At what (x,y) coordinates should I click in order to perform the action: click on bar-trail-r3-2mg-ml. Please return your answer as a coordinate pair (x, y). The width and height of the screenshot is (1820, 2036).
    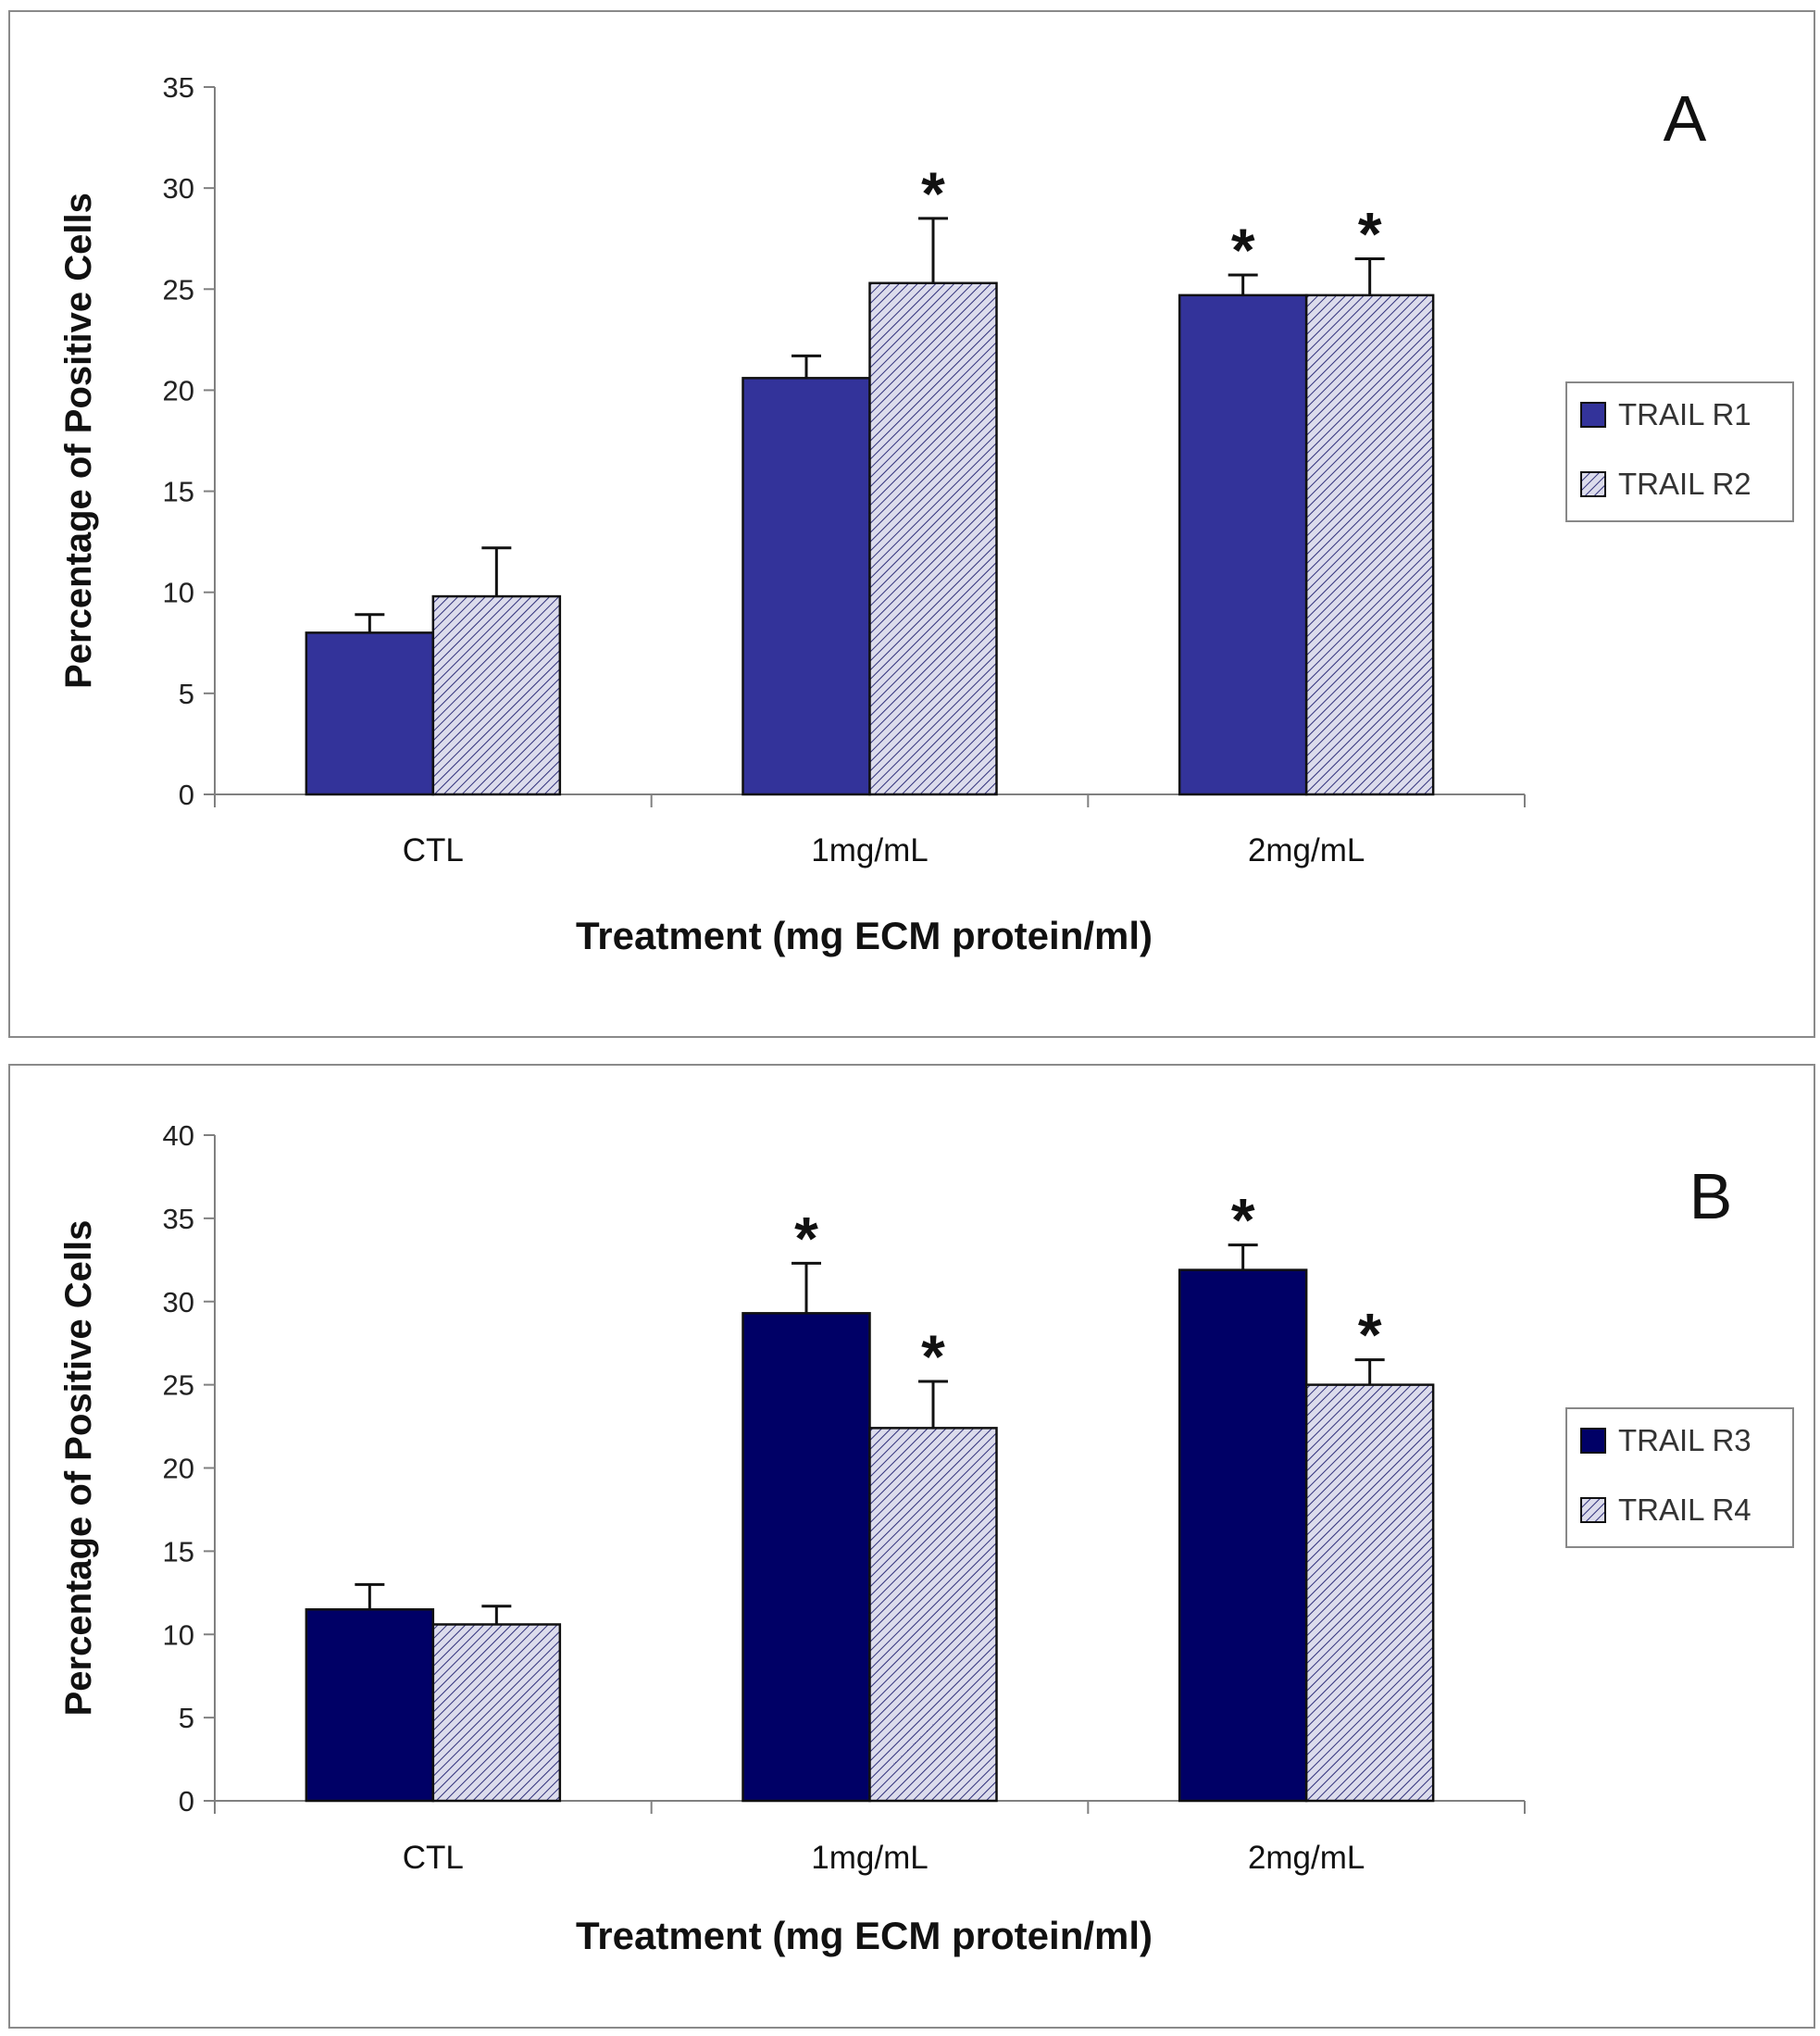
    Looking at the image, I should click on (1243, 1535).